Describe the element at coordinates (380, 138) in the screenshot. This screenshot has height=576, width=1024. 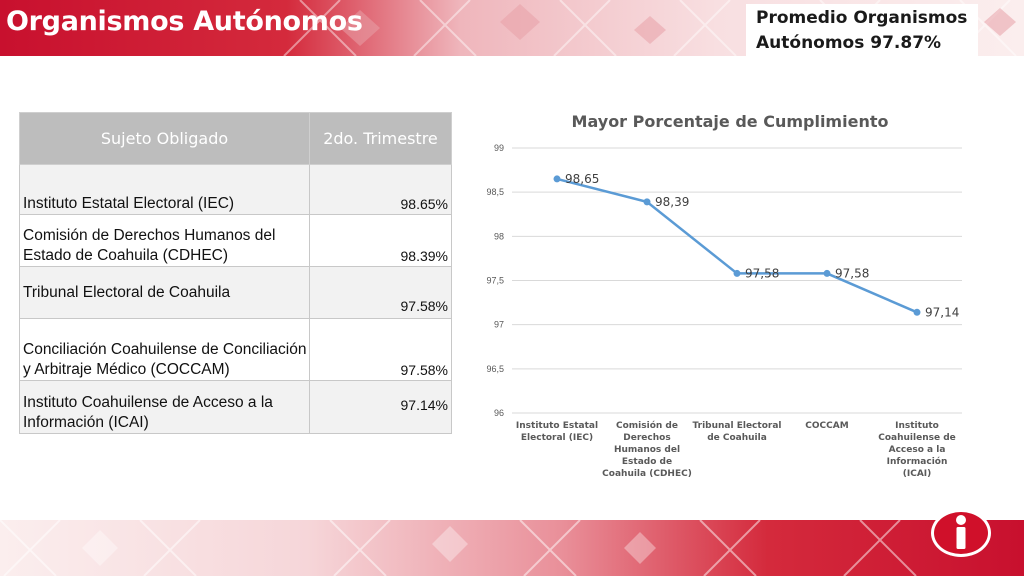
I see `column-header-quarter: 2do. Trimestre` at that location.